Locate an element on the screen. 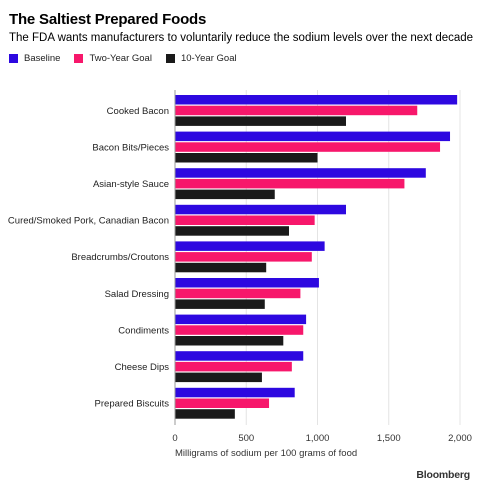 The height and width of the screenshot is (493, 488). legend-swatch-baseline is located at coordinates (13, 58).